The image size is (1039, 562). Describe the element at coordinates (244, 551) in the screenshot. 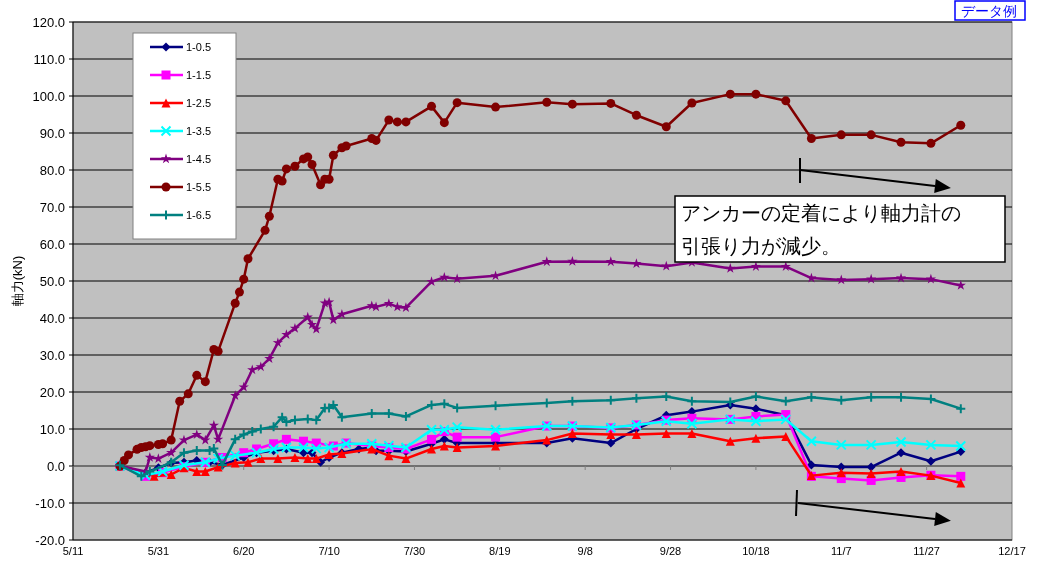

I see `x-tick-label: 6/20` at that location.